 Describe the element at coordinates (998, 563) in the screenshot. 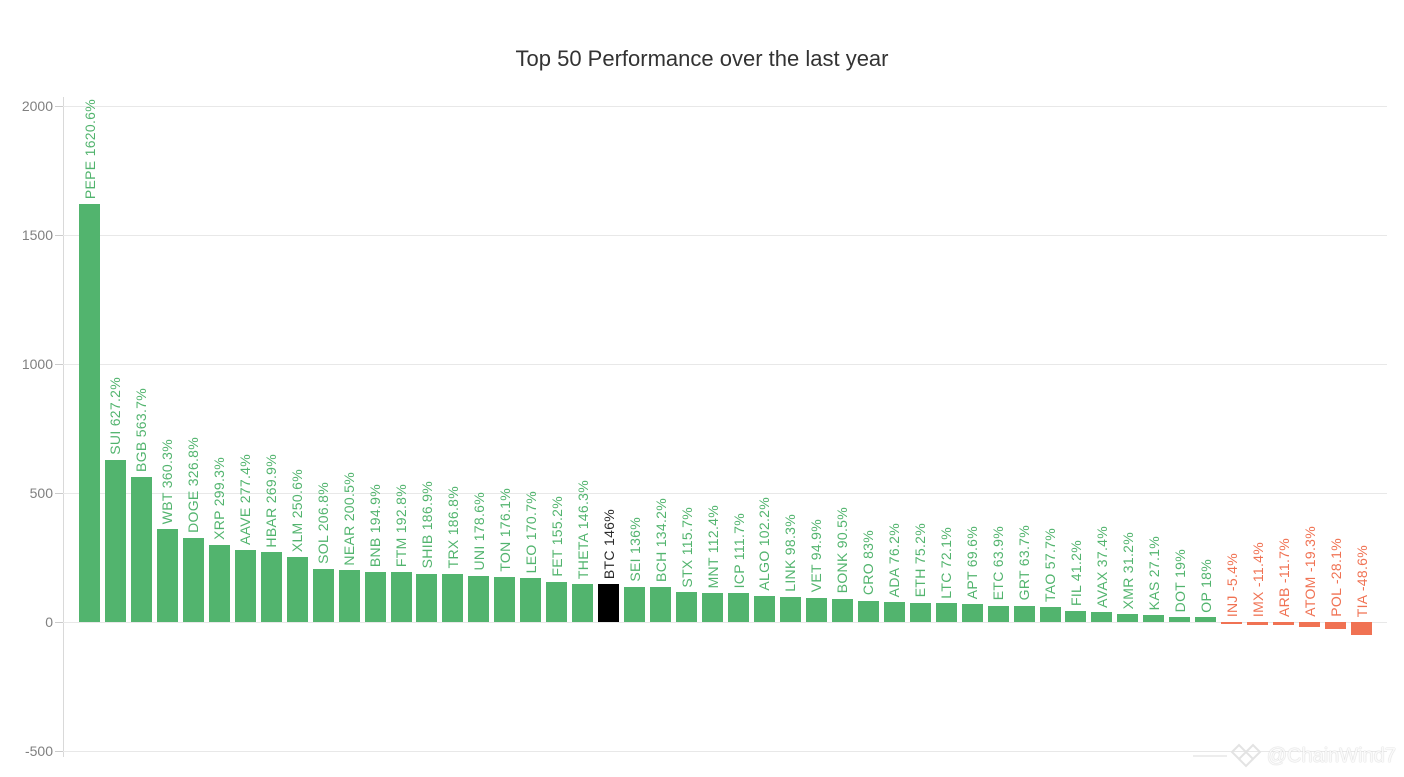

I see `bar-value-label-etc: ETC 63.9%` at that location.